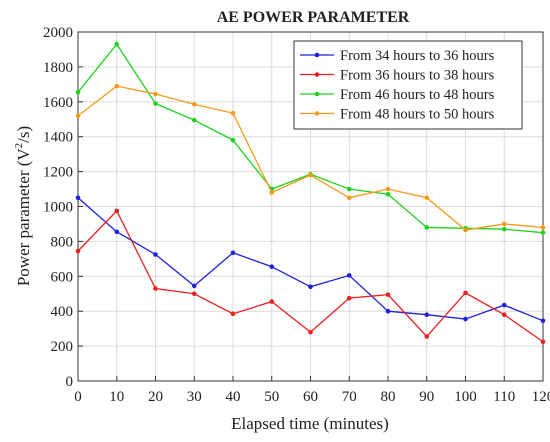  I want to click on x-tick-label: 20, so click(155, 397).